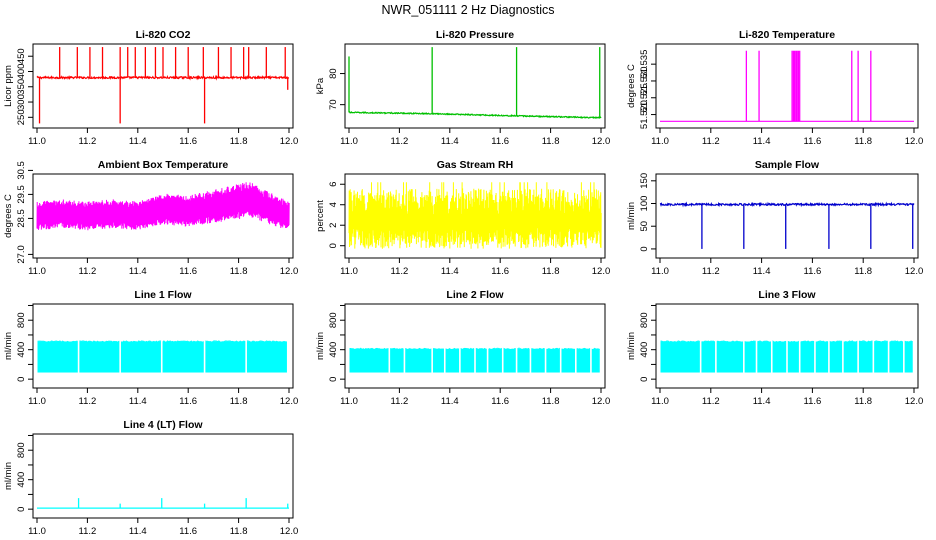 This screenshot has width=936, height=540. I want to click on panel-title: Line 3 Flow, so click(787, 295).